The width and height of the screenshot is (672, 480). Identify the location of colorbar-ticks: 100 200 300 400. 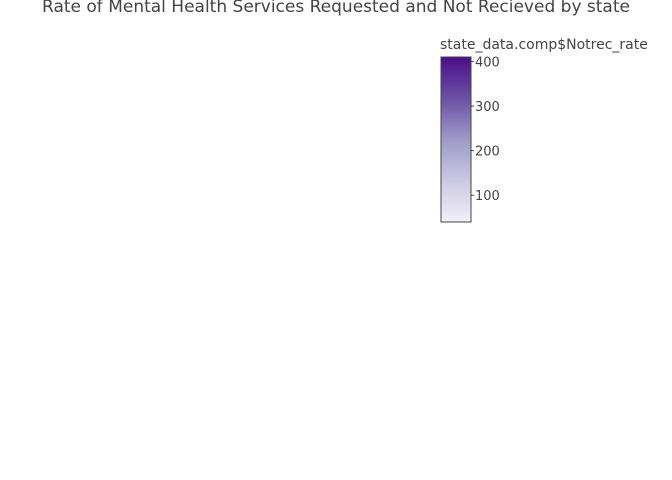
(485, 129).